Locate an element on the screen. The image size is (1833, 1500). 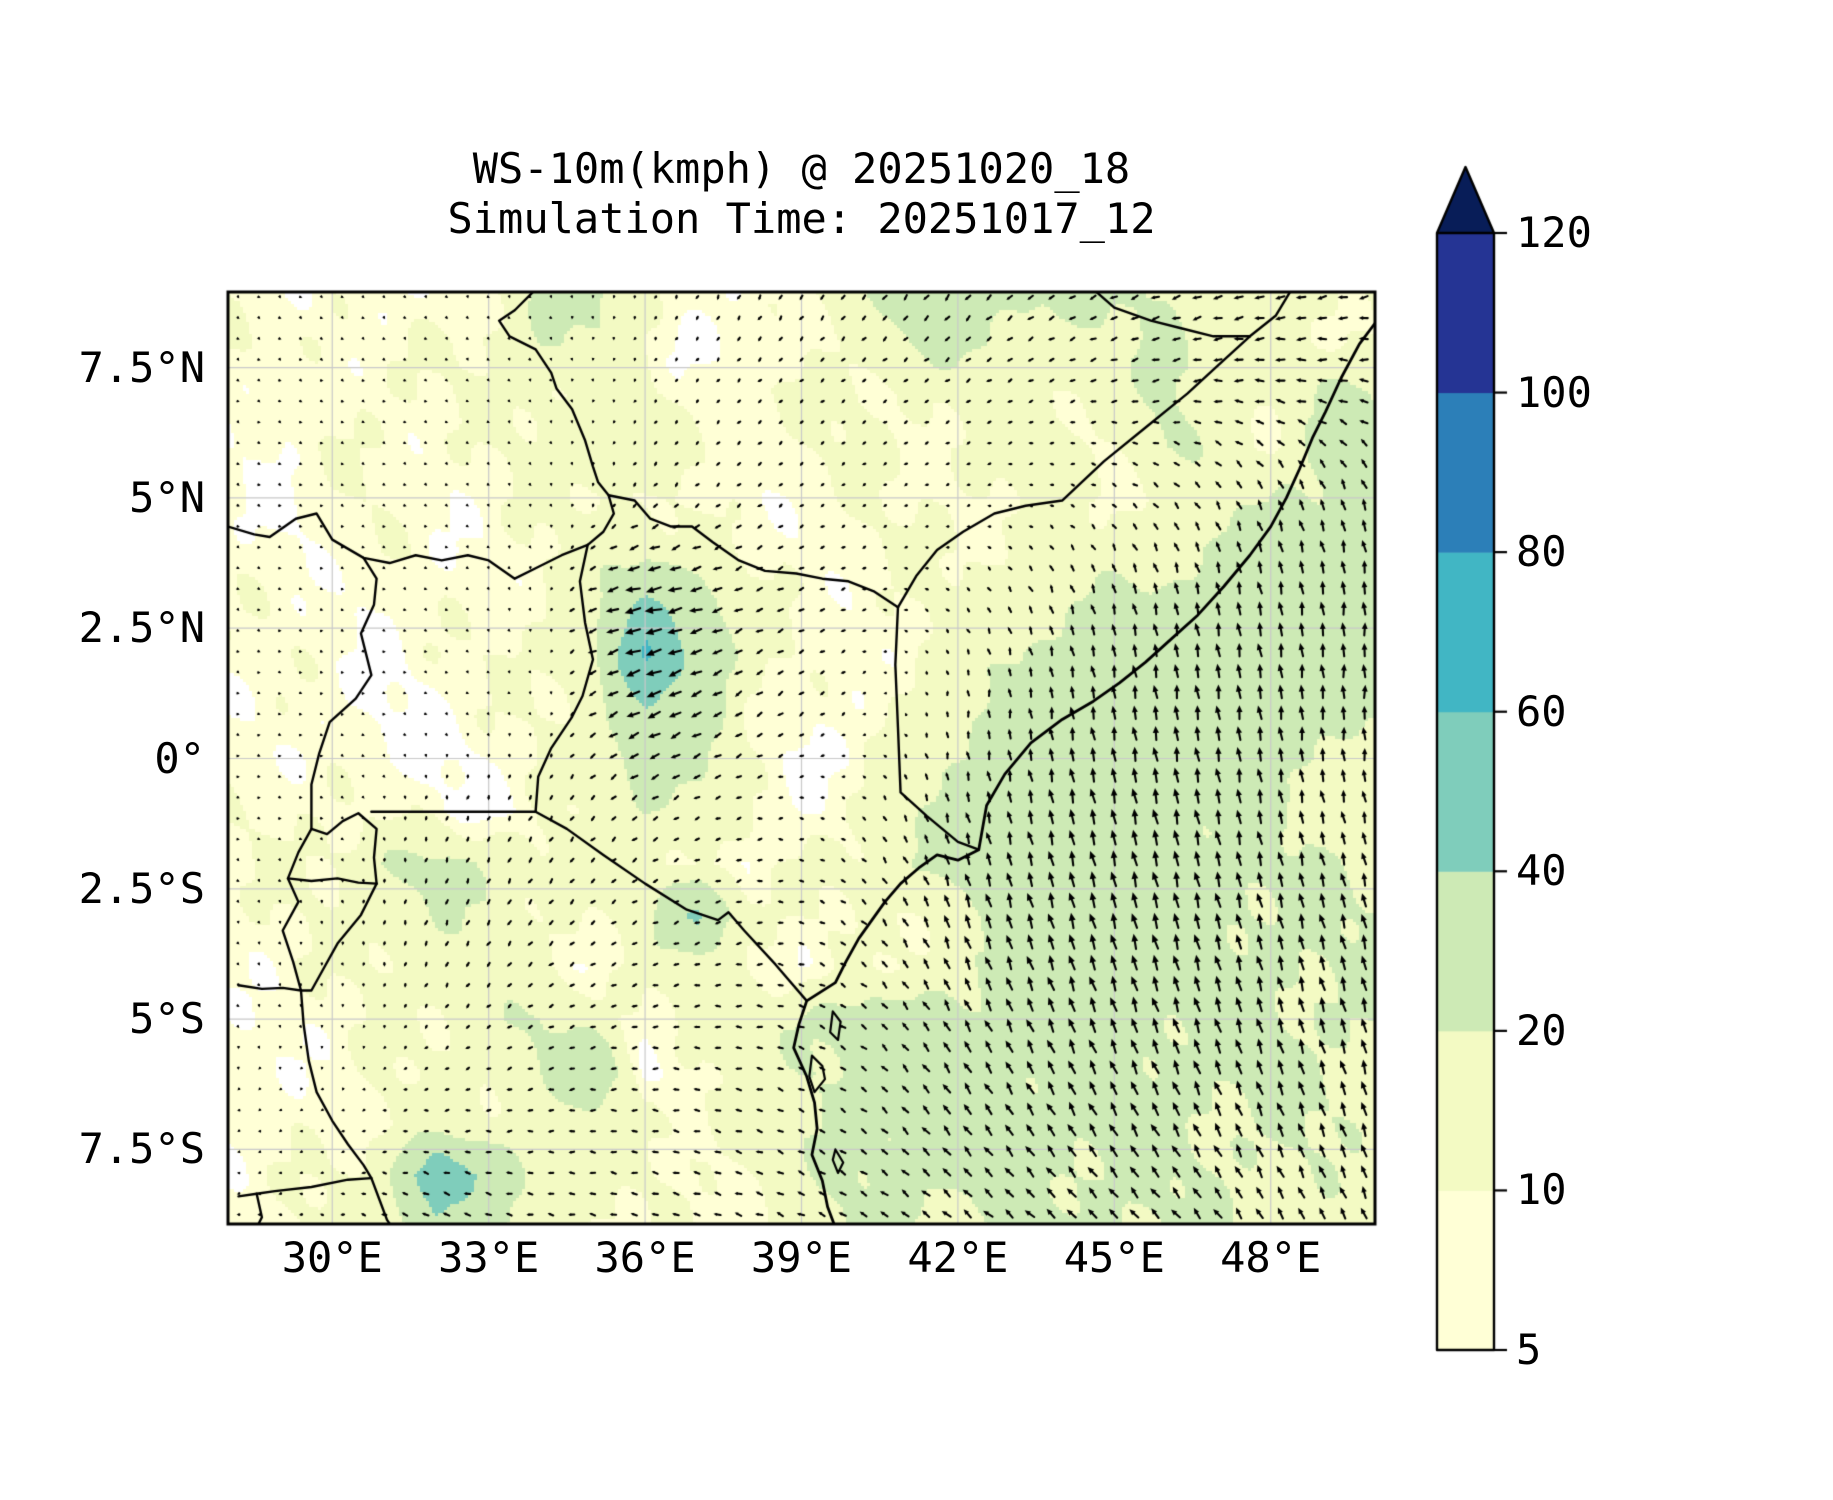
y-tick-label: 5°N is located at coordinates (167, 497).